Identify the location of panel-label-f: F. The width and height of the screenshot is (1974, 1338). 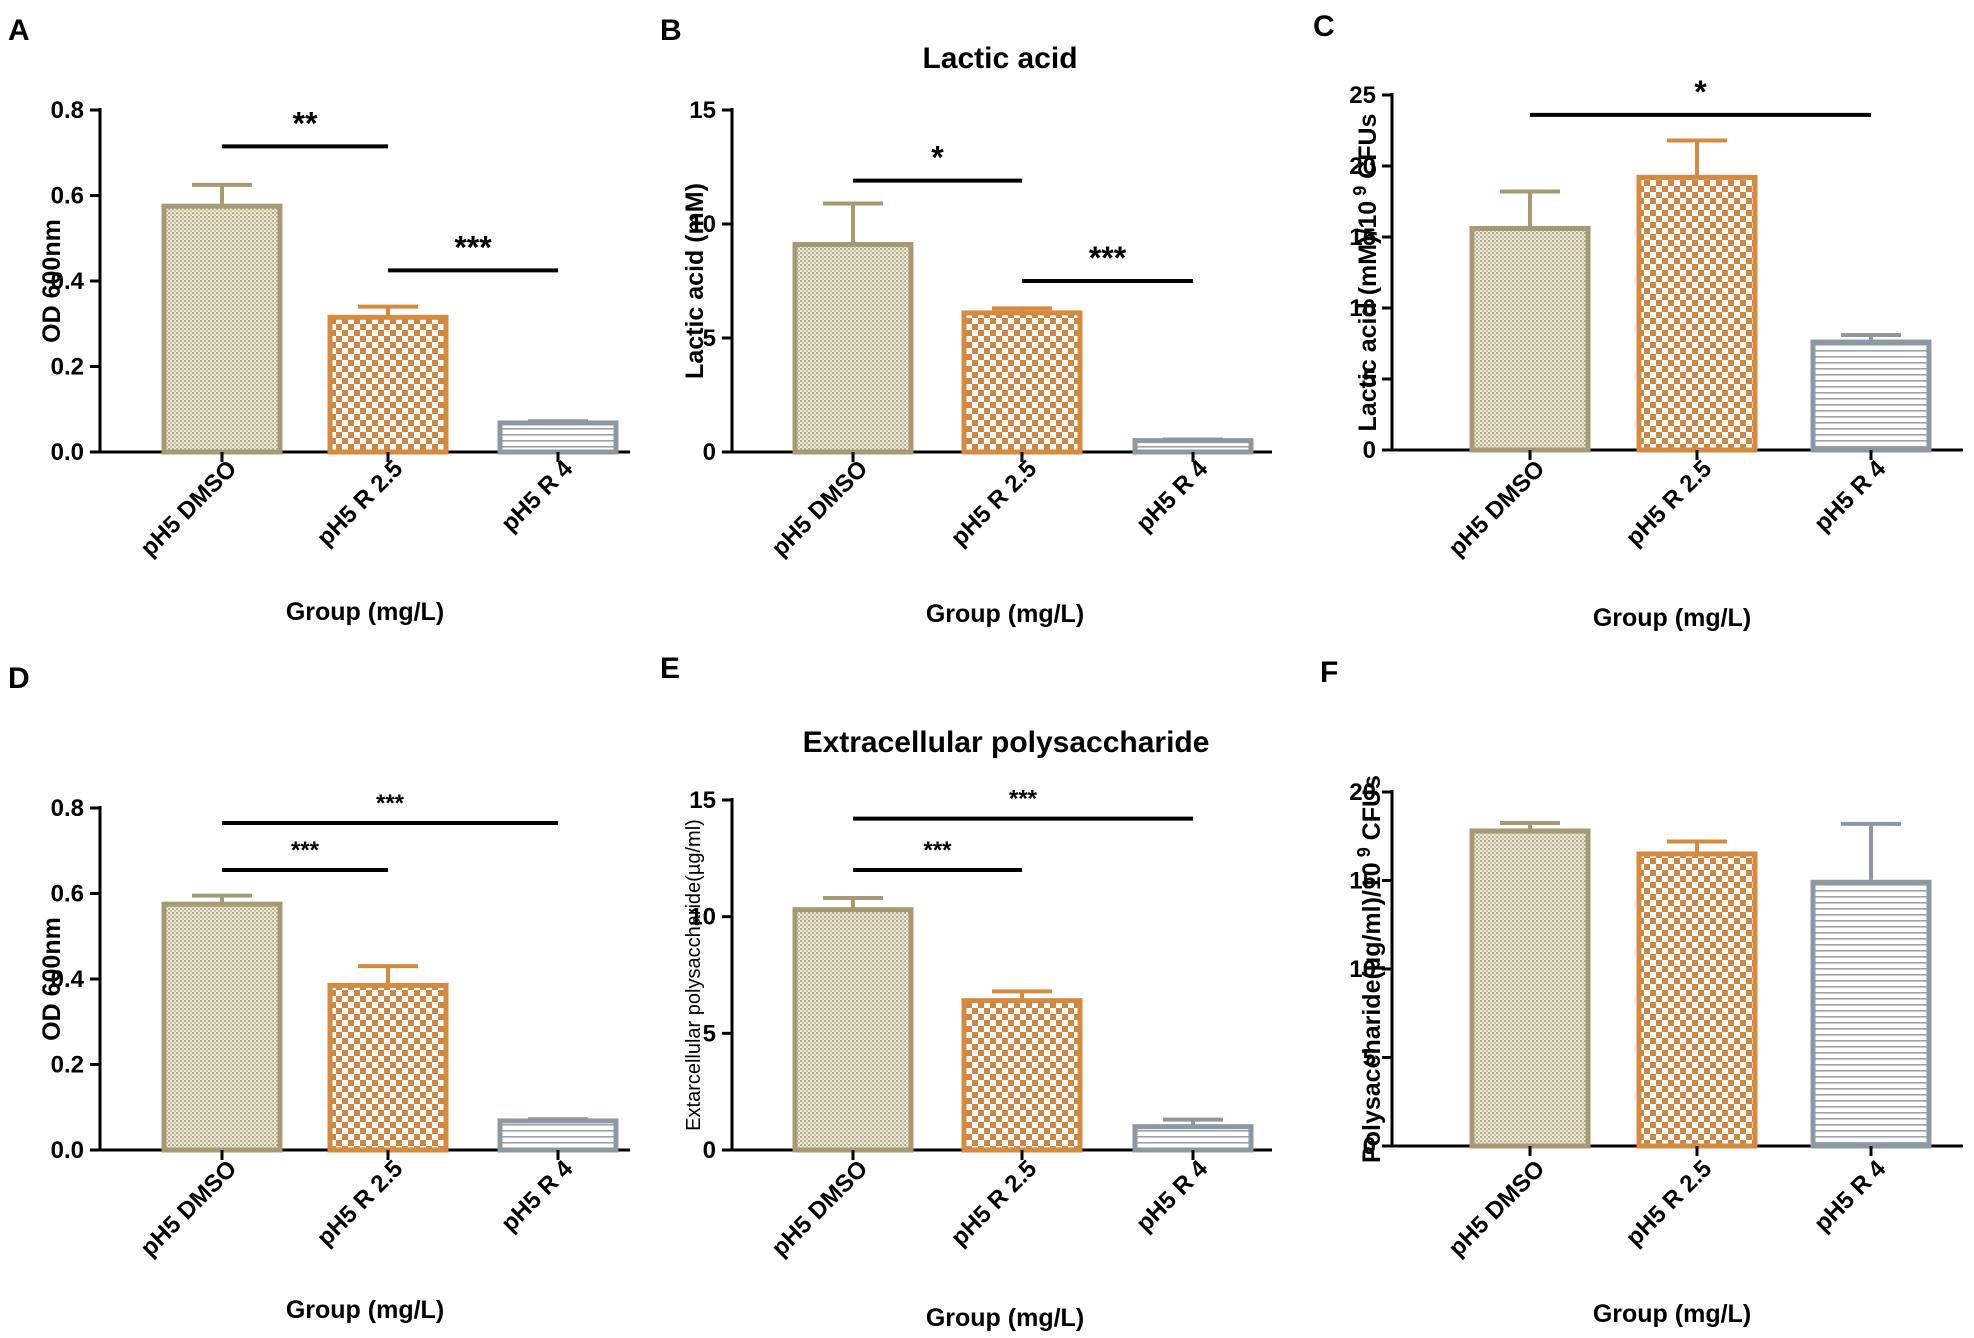
(1329, 672).